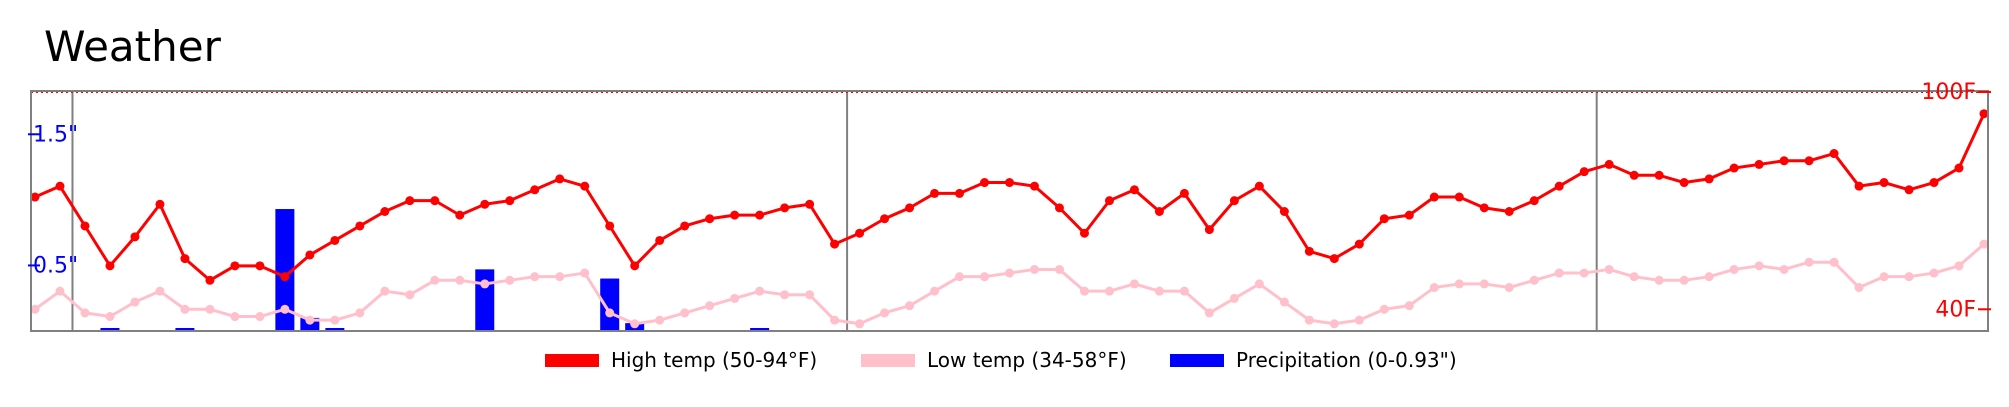  I want to click on right-axis: 100F 40F, so click(1956, 201).